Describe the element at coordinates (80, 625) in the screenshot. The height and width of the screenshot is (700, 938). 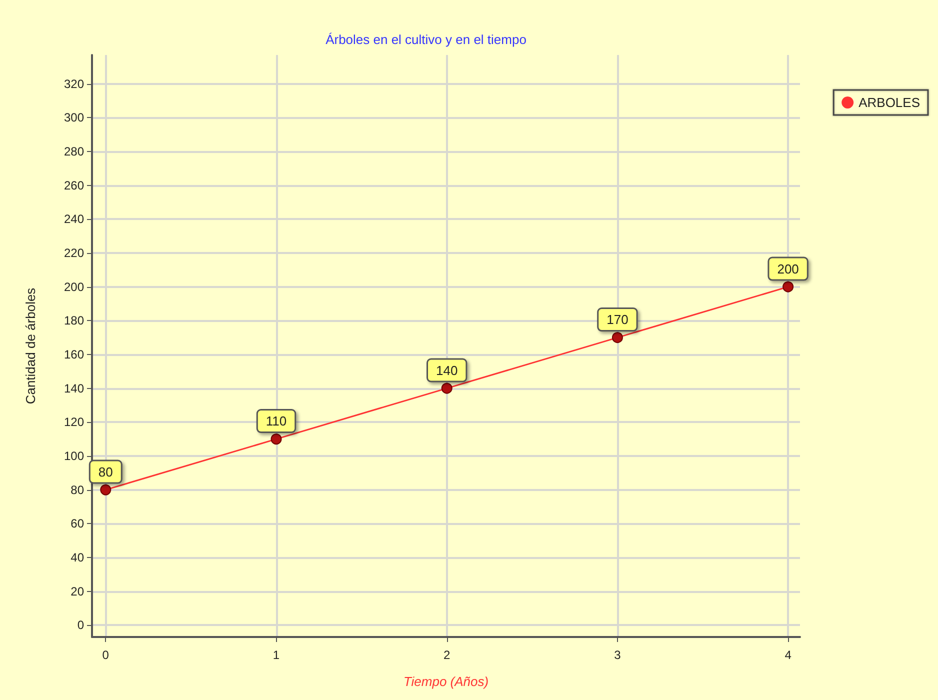
I see `y-tick-label: 0` at that location.